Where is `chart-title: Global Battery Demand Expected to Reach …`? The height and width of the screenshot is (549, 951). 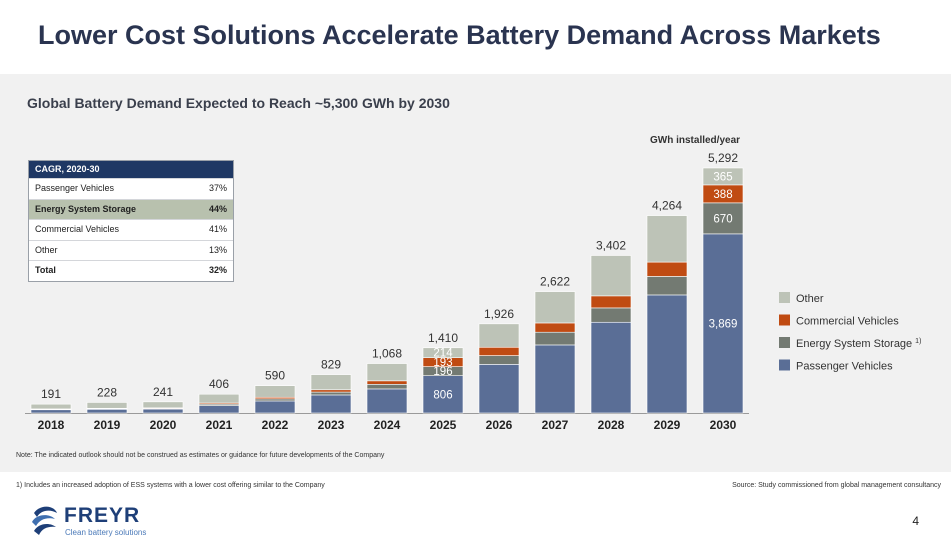 chart-title: Global Battery Demand Expected to Reach … is located at coordinates (238, 103).